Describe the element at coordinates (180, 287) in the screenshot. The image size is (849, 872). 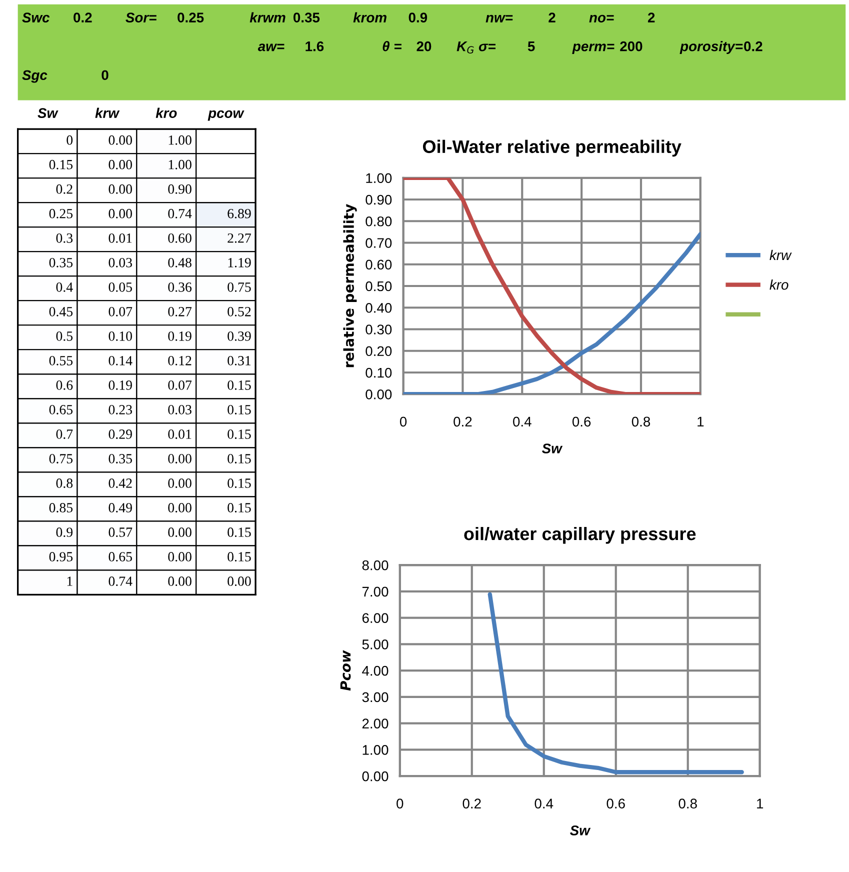
I see `data-label: 0.36` at that location.